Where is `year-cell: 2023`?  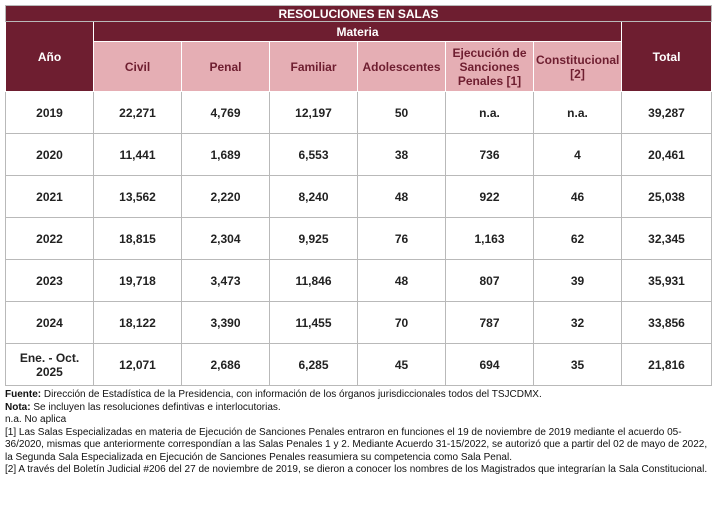 year-cell: 2023 is located at coordinates (49, 280).